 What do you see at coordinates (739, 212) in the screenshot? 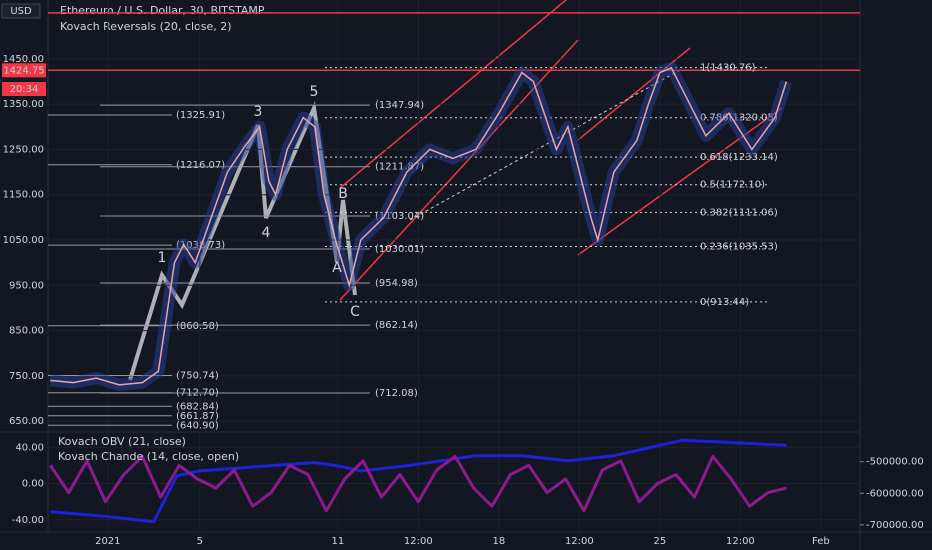
I see `level-label: 0.382(1111.06)` at bounding box center [739, 212].